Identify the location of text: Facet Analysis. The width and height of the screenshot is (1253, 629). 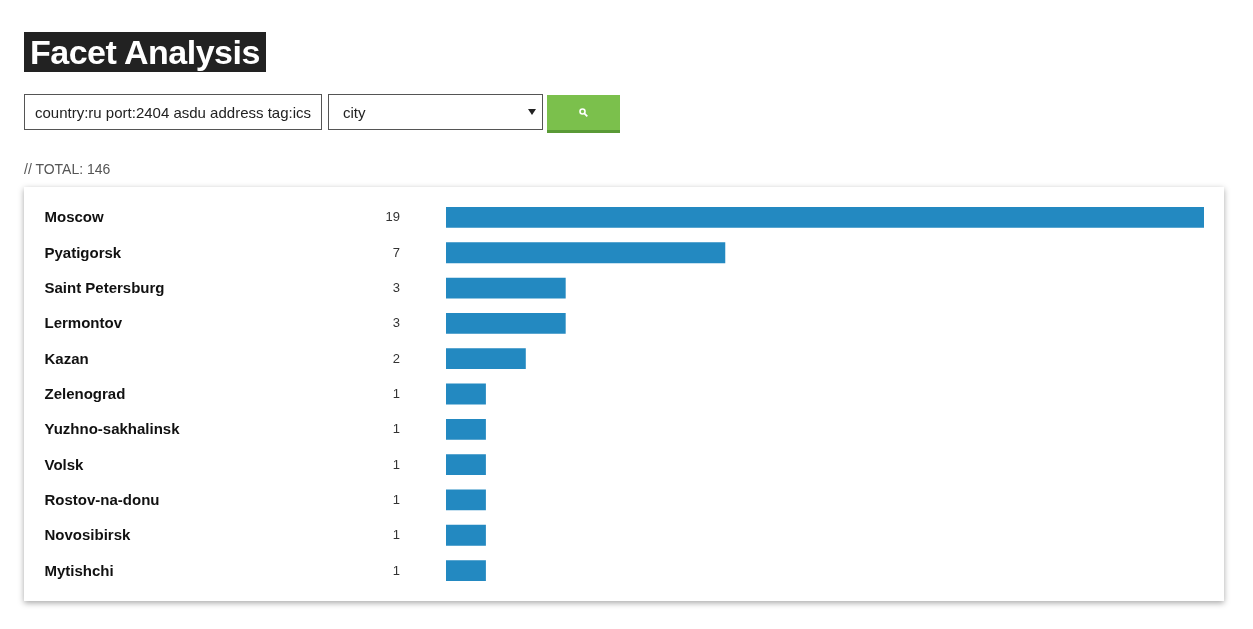
(145, 52).